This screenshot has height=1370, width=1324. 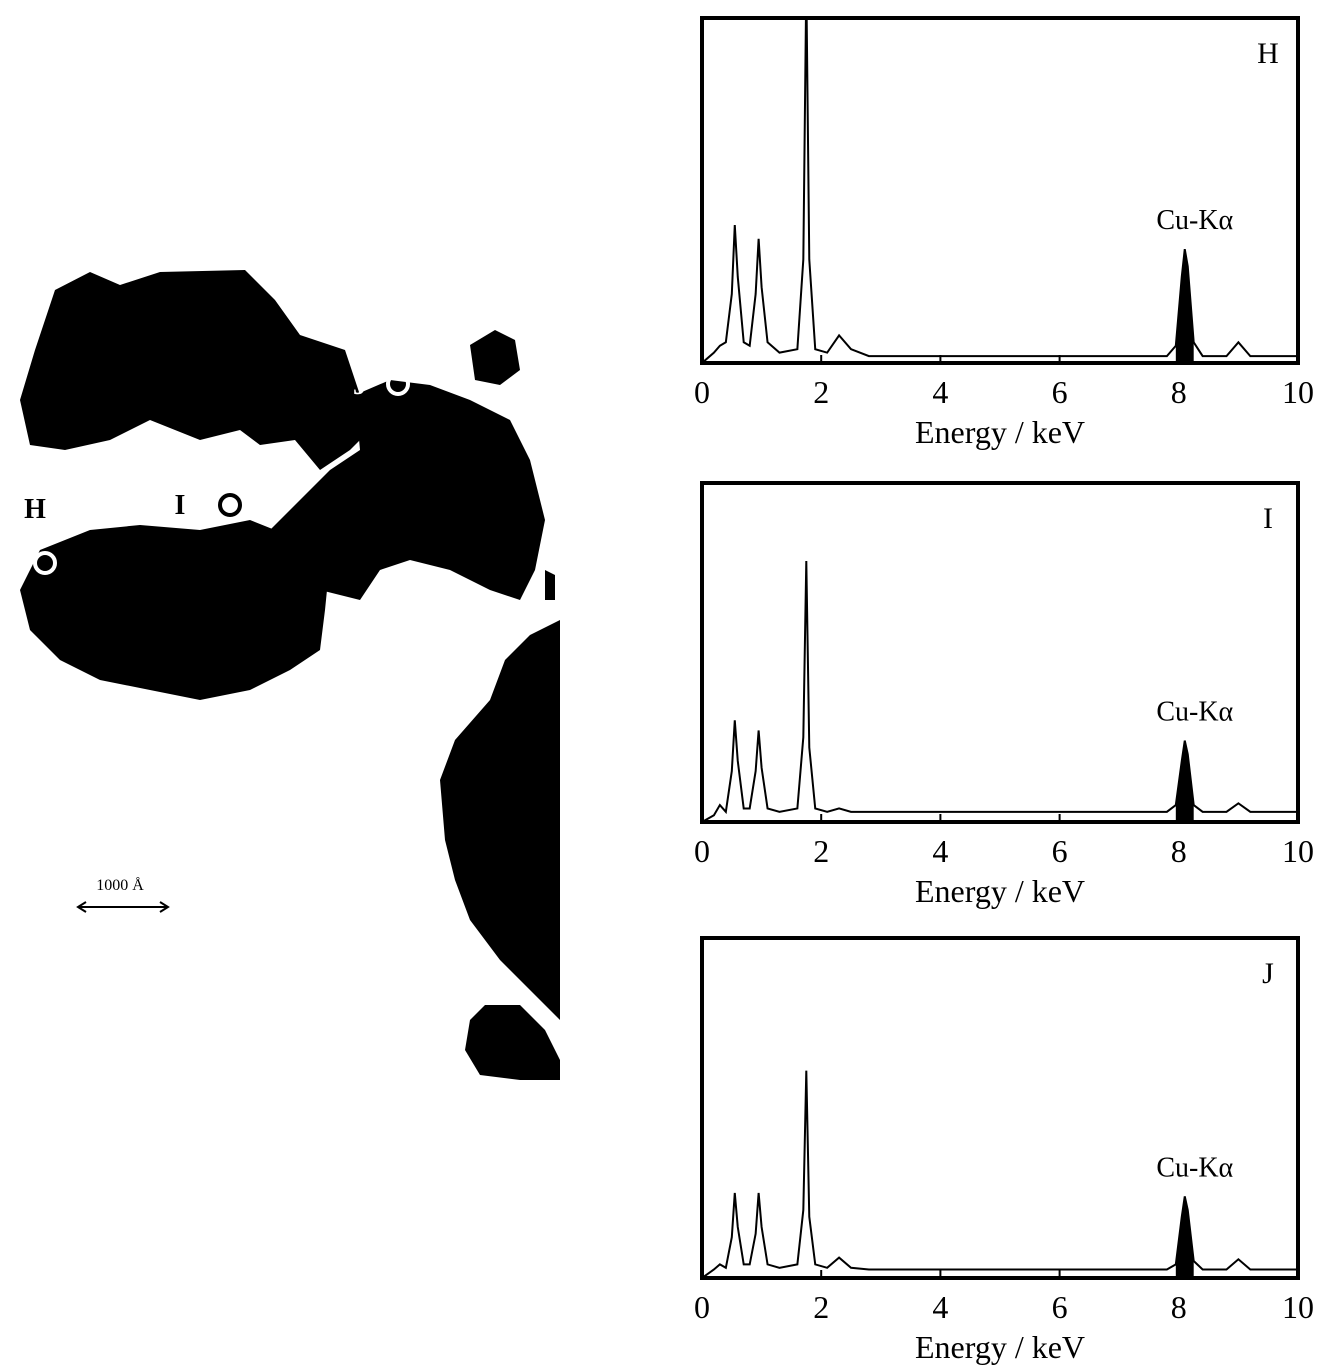 I want to click on panel-label: H, so click(x=1268, y=53).